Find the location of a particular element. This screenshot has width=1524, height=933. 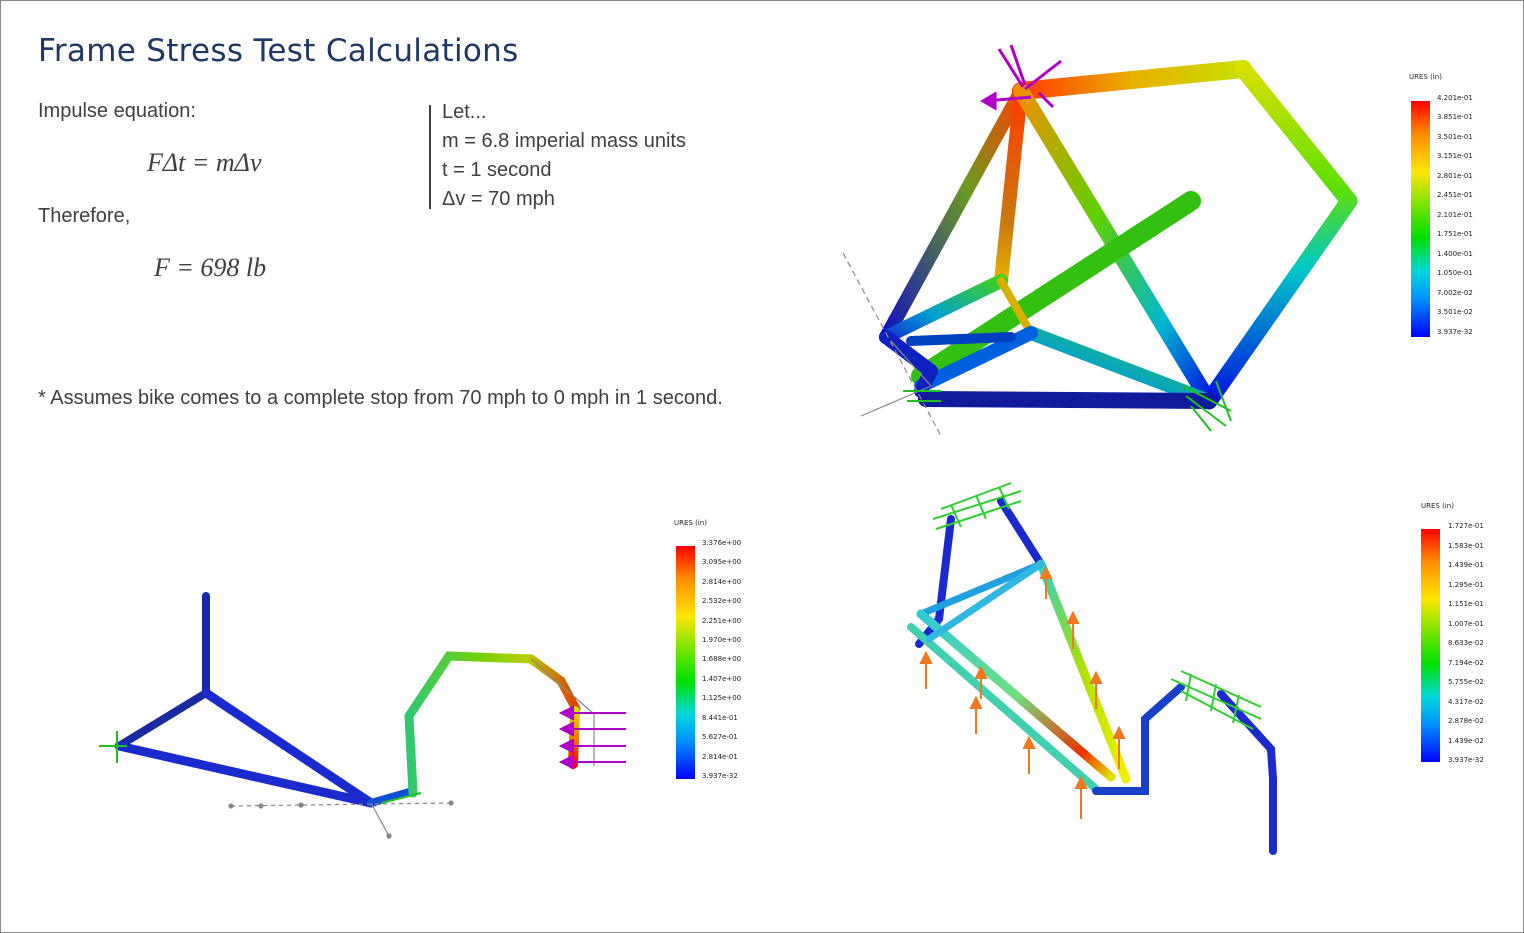

load-fixture-markers is located at coordinates (1097, 606).